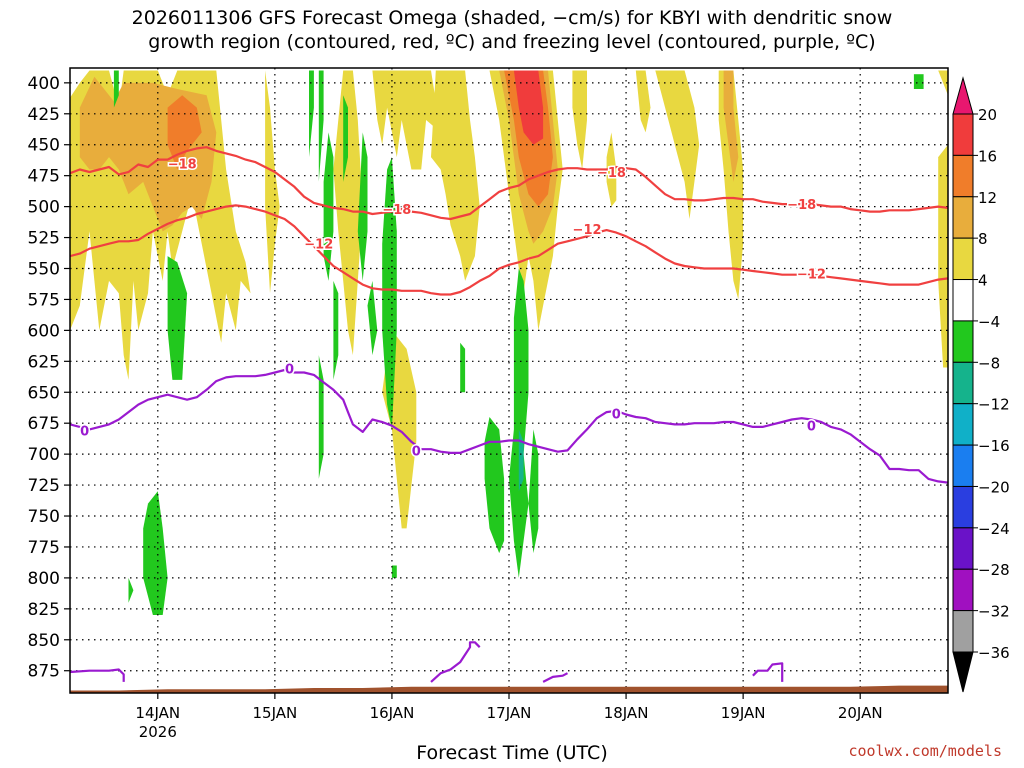 This screenshot has height=768, width=1024. I want to click on colorbar-label: −12, so click(994, 405).